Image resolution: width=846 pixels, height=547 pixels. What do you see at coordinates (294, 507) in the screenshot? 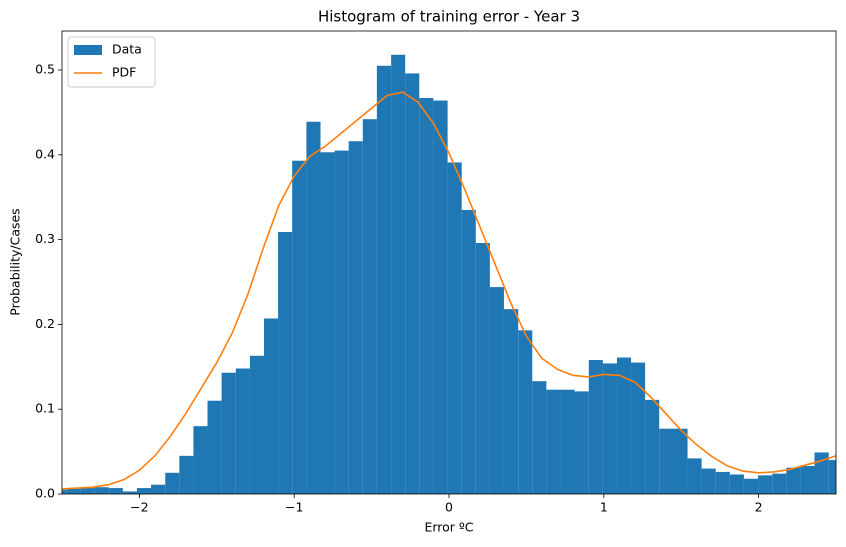
I see `x-tick-label: −1` at bounding box center [294, 507].